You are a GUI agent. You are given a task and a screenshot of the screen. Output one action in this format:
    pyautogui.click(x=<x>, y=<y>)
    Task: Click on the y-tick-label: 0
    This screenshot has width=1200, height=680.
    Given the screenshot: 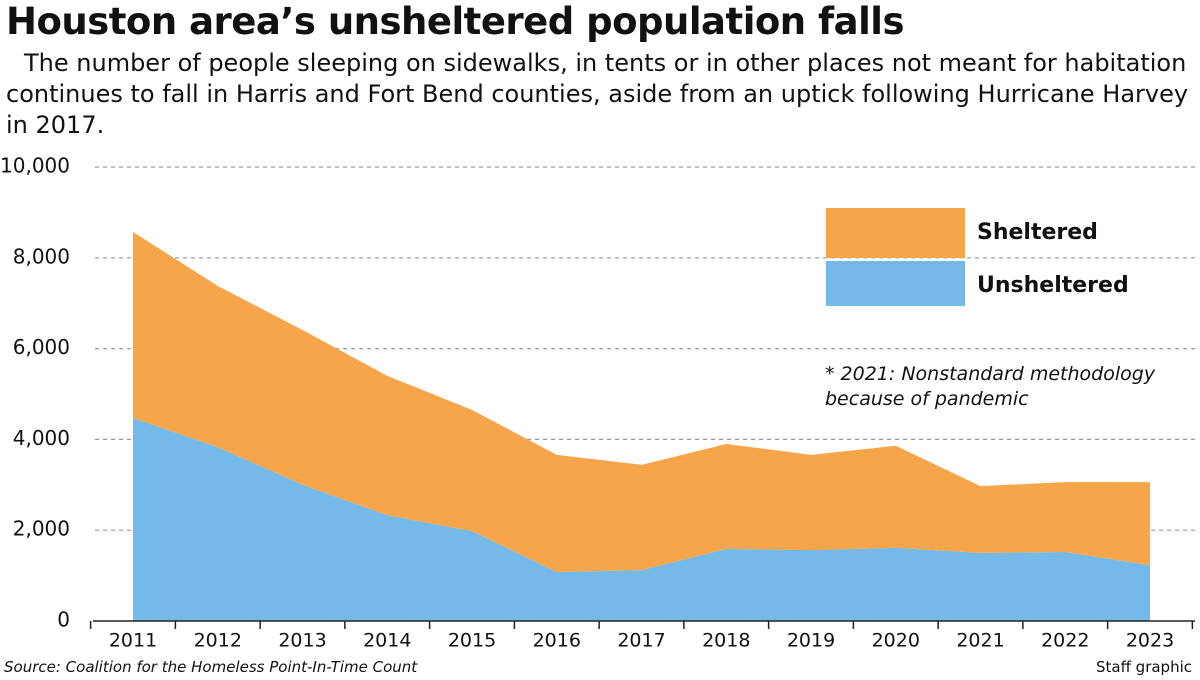 What is the action you would take?
    pyautogui.click(x=63, y=620)
    